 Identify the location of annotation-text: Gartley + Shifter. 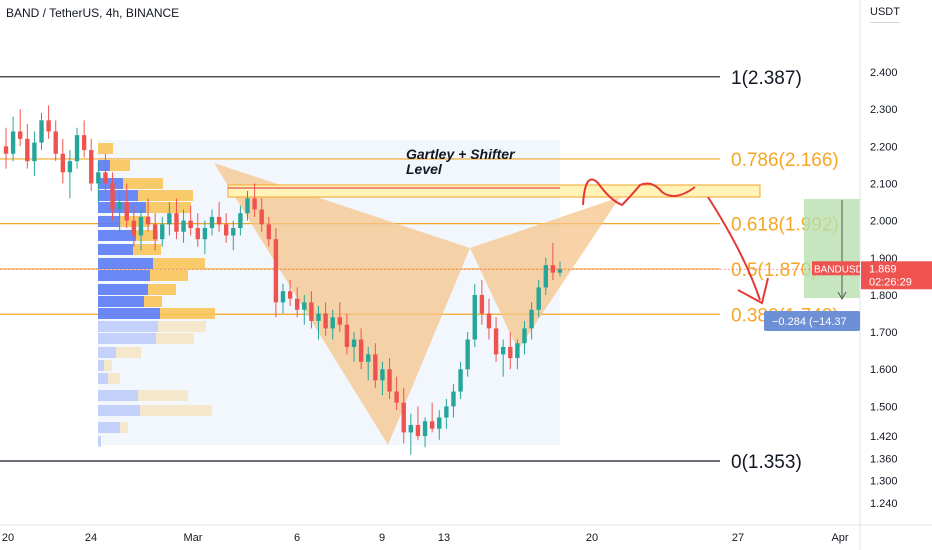
(461, 154).